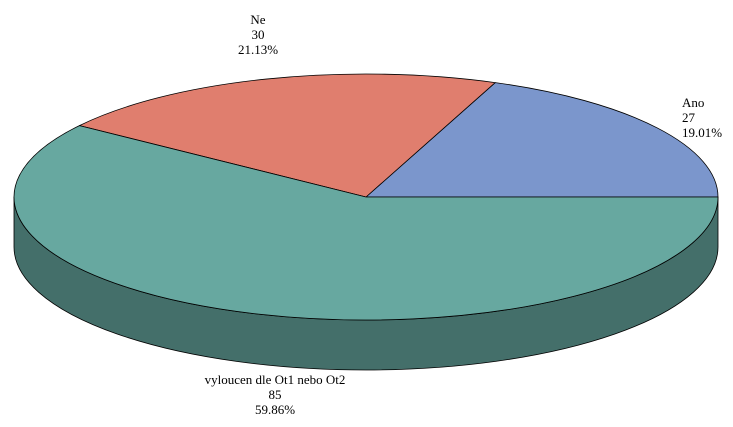  I want to click on value-label: 27, so click(689, 117).